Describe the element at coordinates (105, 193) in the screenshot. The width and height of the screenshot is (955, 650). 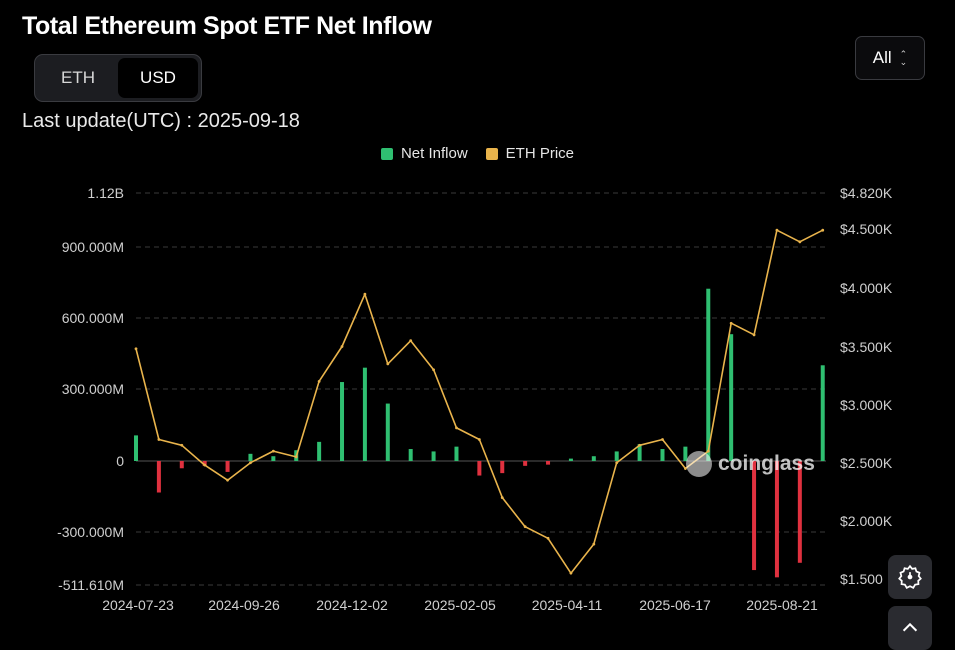
I see `y-left-tick-label: 1.12B` at that location.